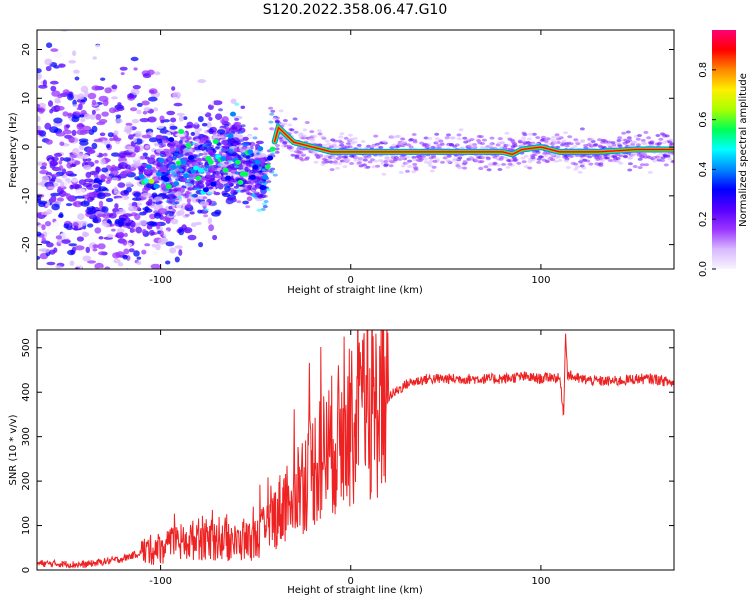 This screenshot has width=750, height=600. I want to click on y-tick-label: -20, so click(26, 244).